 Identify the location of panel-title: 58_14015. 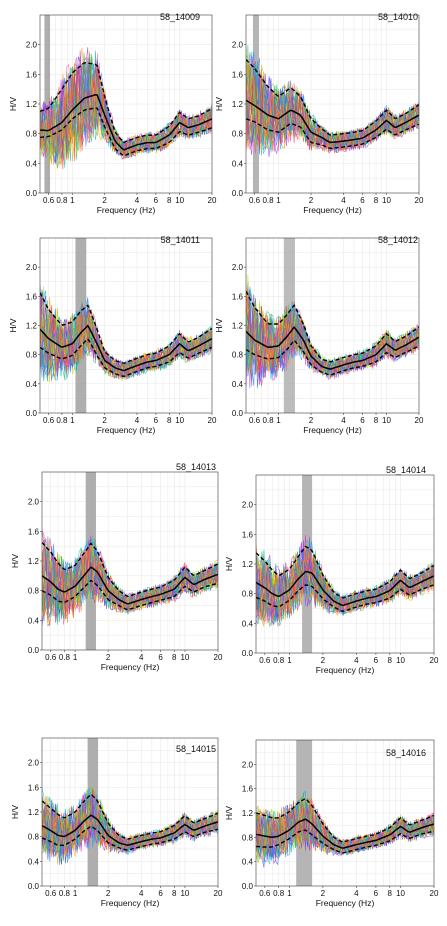
(196, 749).